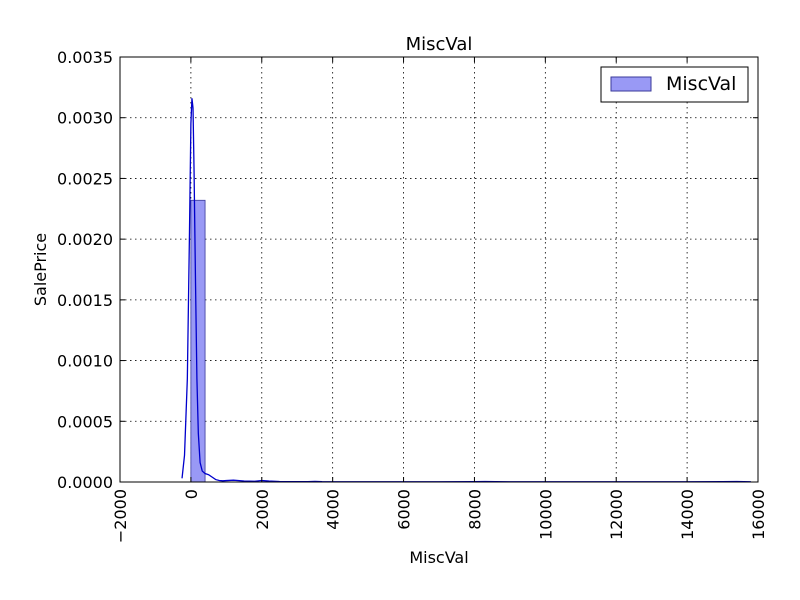 Image resolution: width=800 pixels, height=600 pixels. Describe the element at coordinates (85, 361) in the screenshot. I see `y-tick-label: 0.0010` at that location.